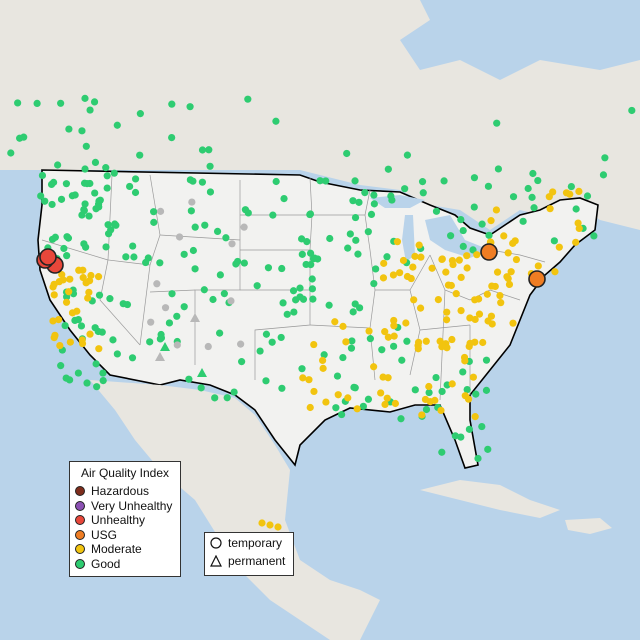  What do you see at coordinates (80, 563) in the screenshot?
I see `good-swatch` at bounding box center [80, 563].